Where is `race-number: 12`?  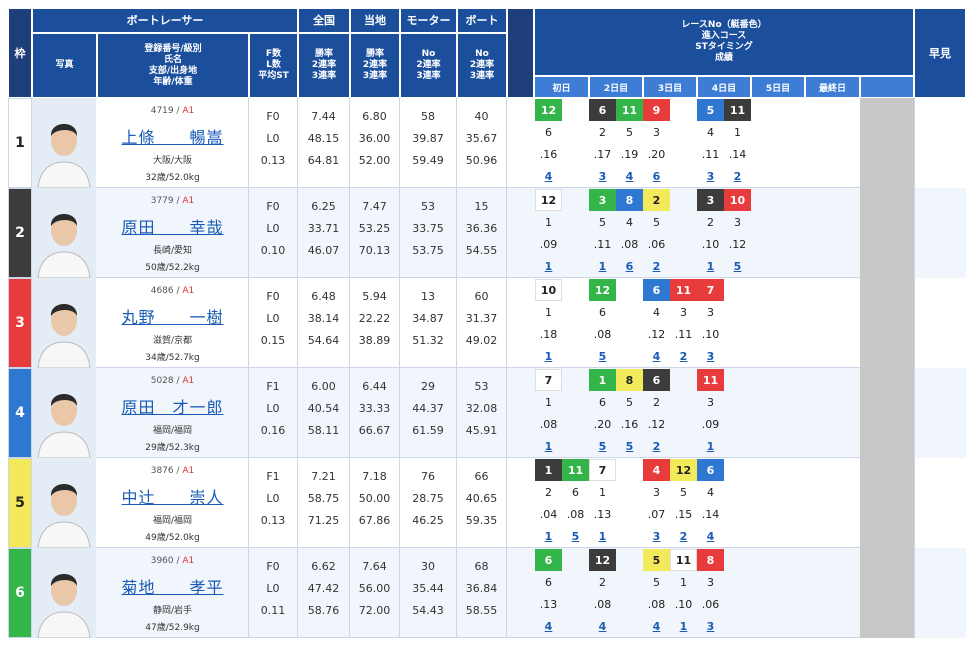
race-number: 12 is located at coordinates (548, 110).